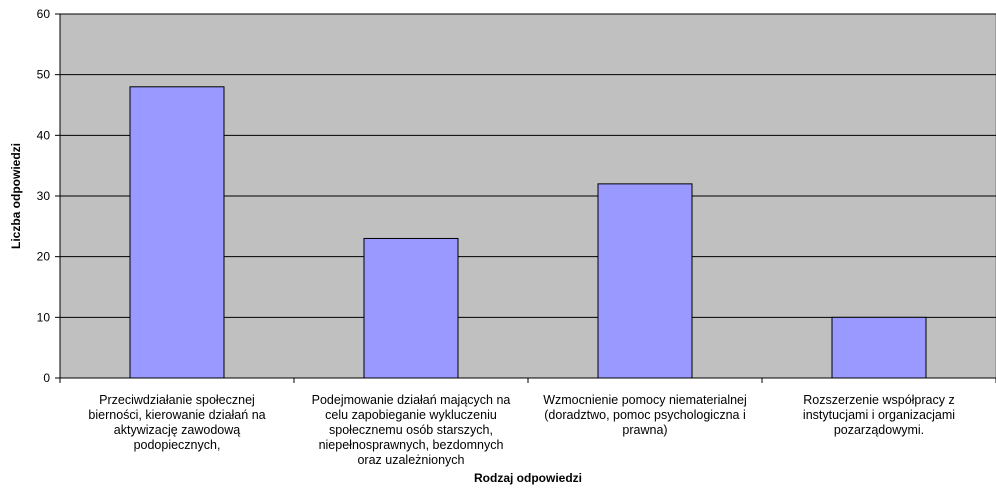 This screenshot has height=497, width=996. Describe the element at coordinates (44, 14) in the screenshot. I see `y-tick-label: 60` at that location.